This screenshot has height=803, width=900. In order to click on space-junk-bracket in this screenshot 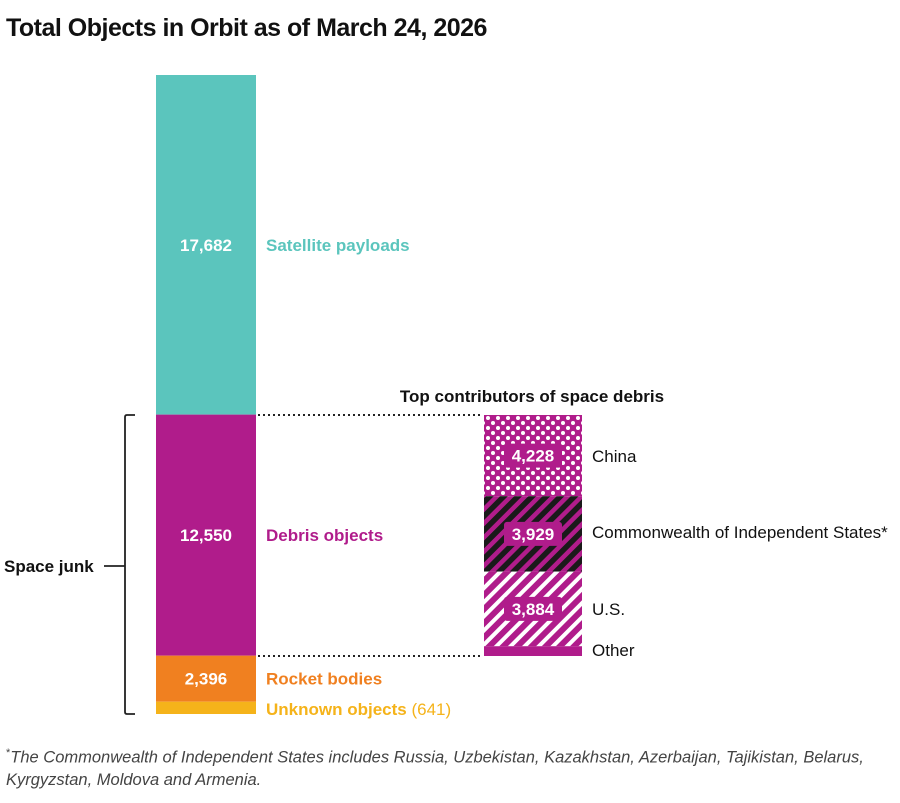, I will do `click(129, 564)`.